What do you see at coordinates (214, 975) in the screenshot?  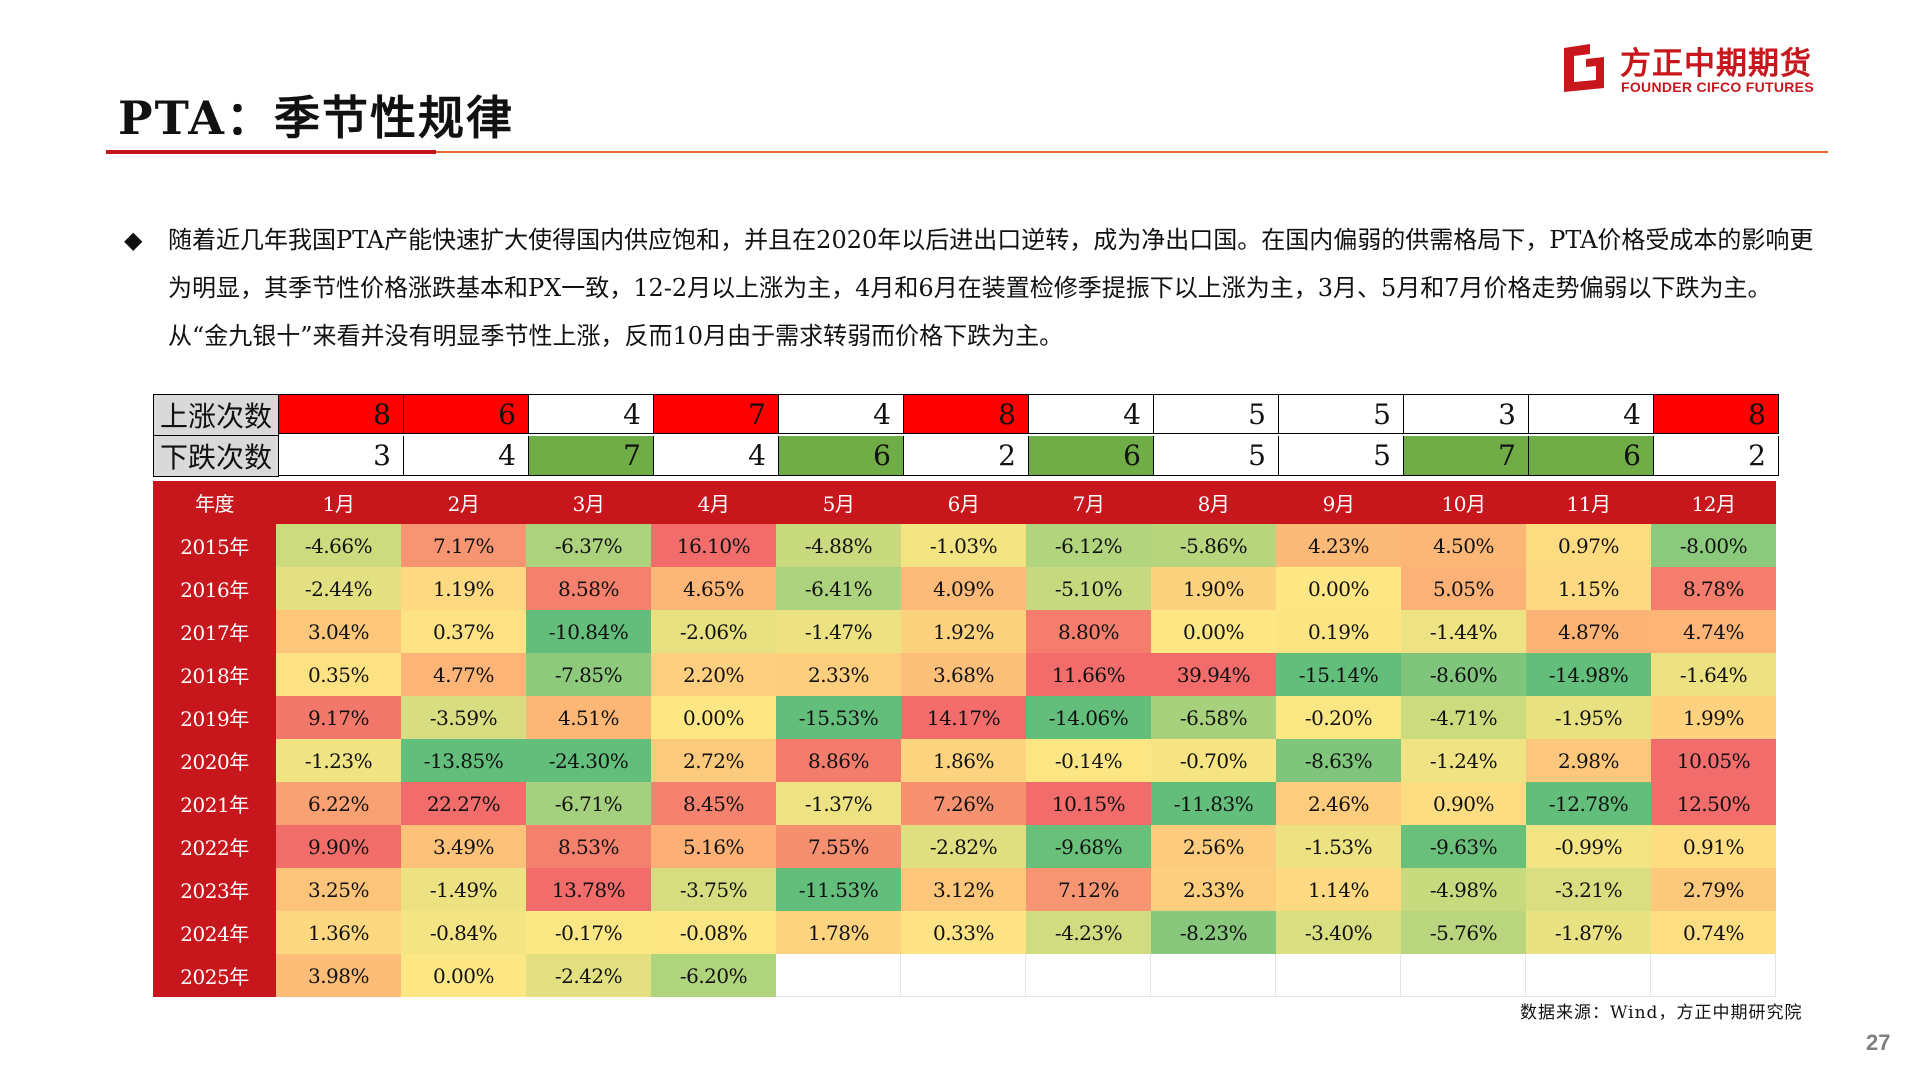 I see `year-label: 2025年` at bounding box center [214, 975].